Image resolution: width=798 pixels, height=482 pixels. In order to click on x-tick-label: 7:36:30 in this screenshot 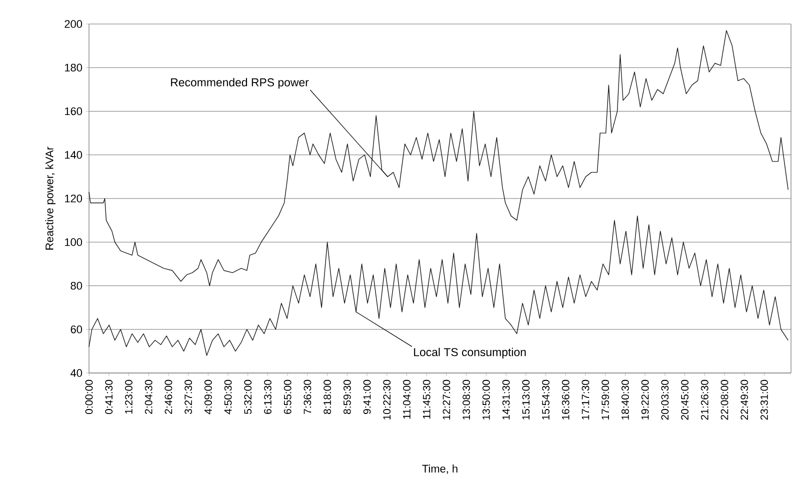, I will do `click(308, 397)`.